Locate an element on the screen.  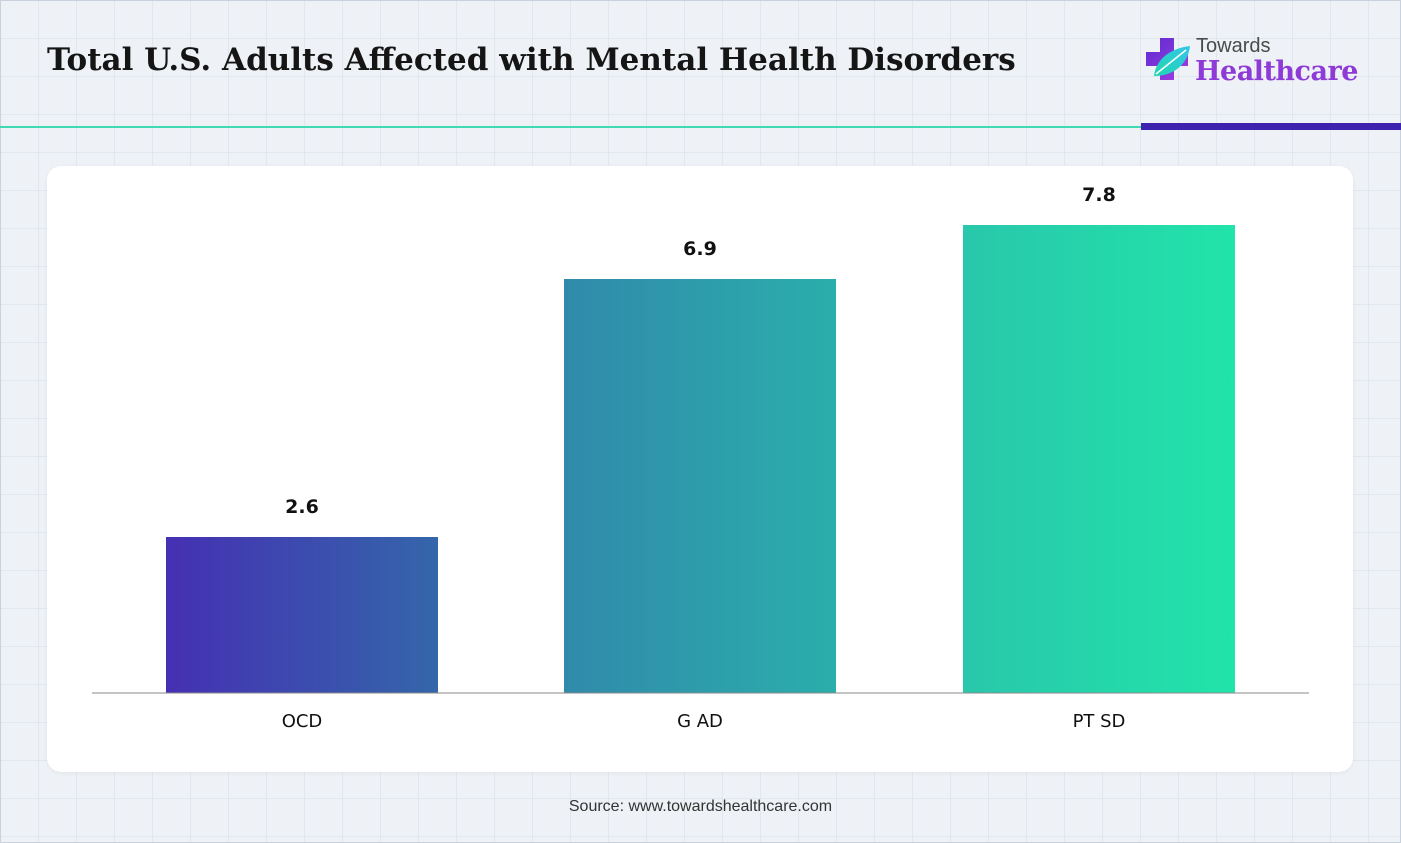
bar-g-ad is located at coordinates (700, 486).